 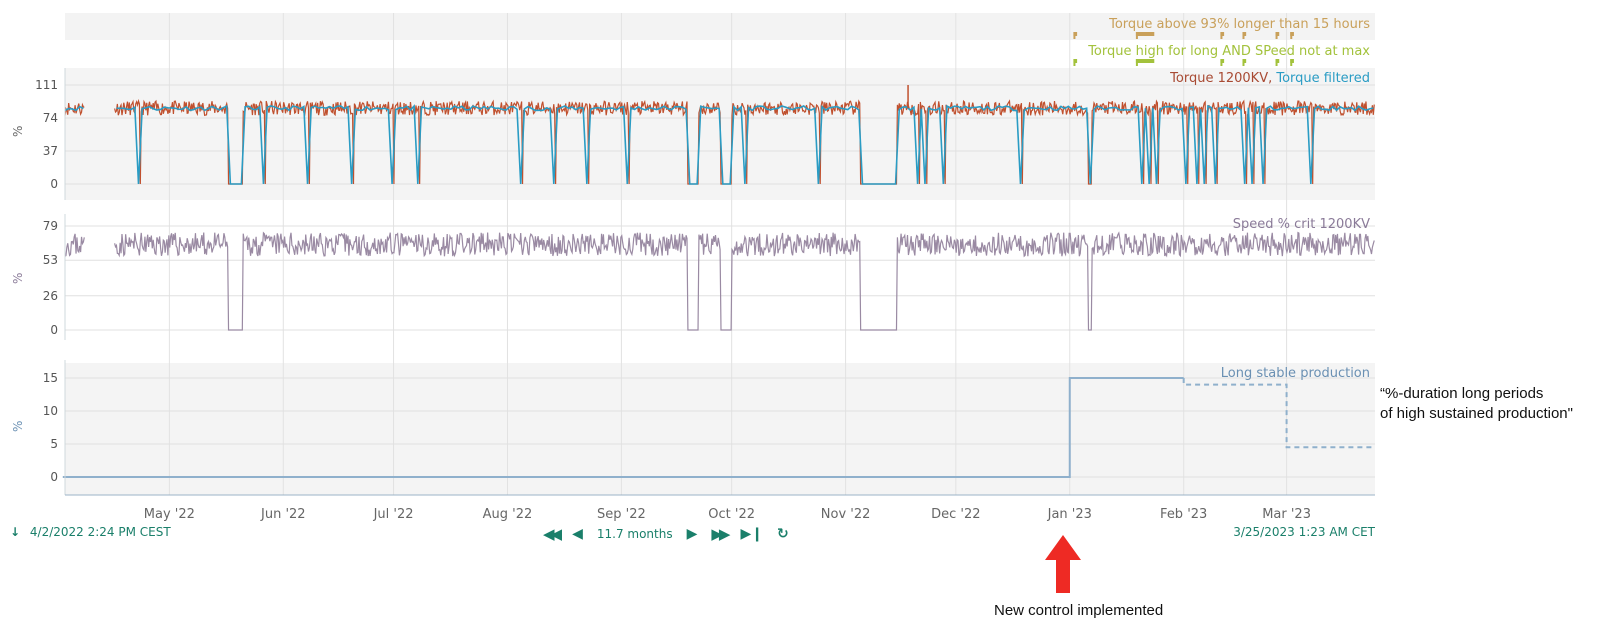 What do you see at coordinates (50, 151) in the screenshot?
I see `y-tick-label: 37` at bounding box center [50, 151].